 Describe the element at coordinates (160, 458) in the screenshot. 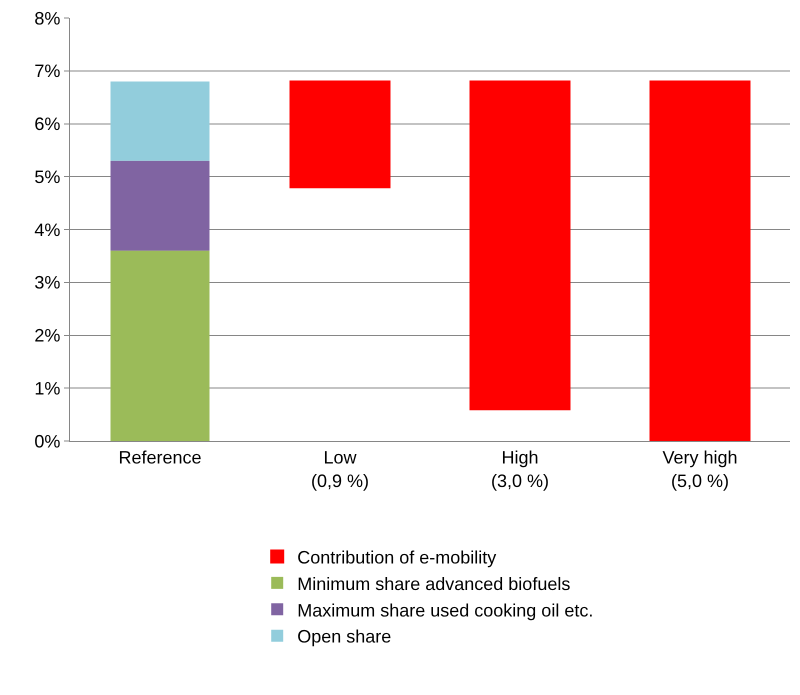

I see `x-tick-label: Reference` at that location.